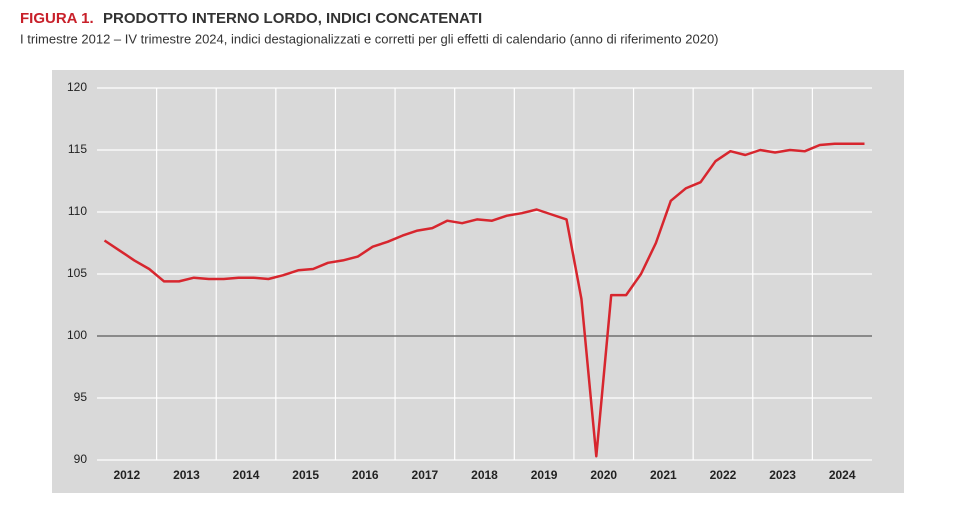 This screenshot has width=960, height=520. I want to click on x-tick-label: 2019, so click(544, 475).